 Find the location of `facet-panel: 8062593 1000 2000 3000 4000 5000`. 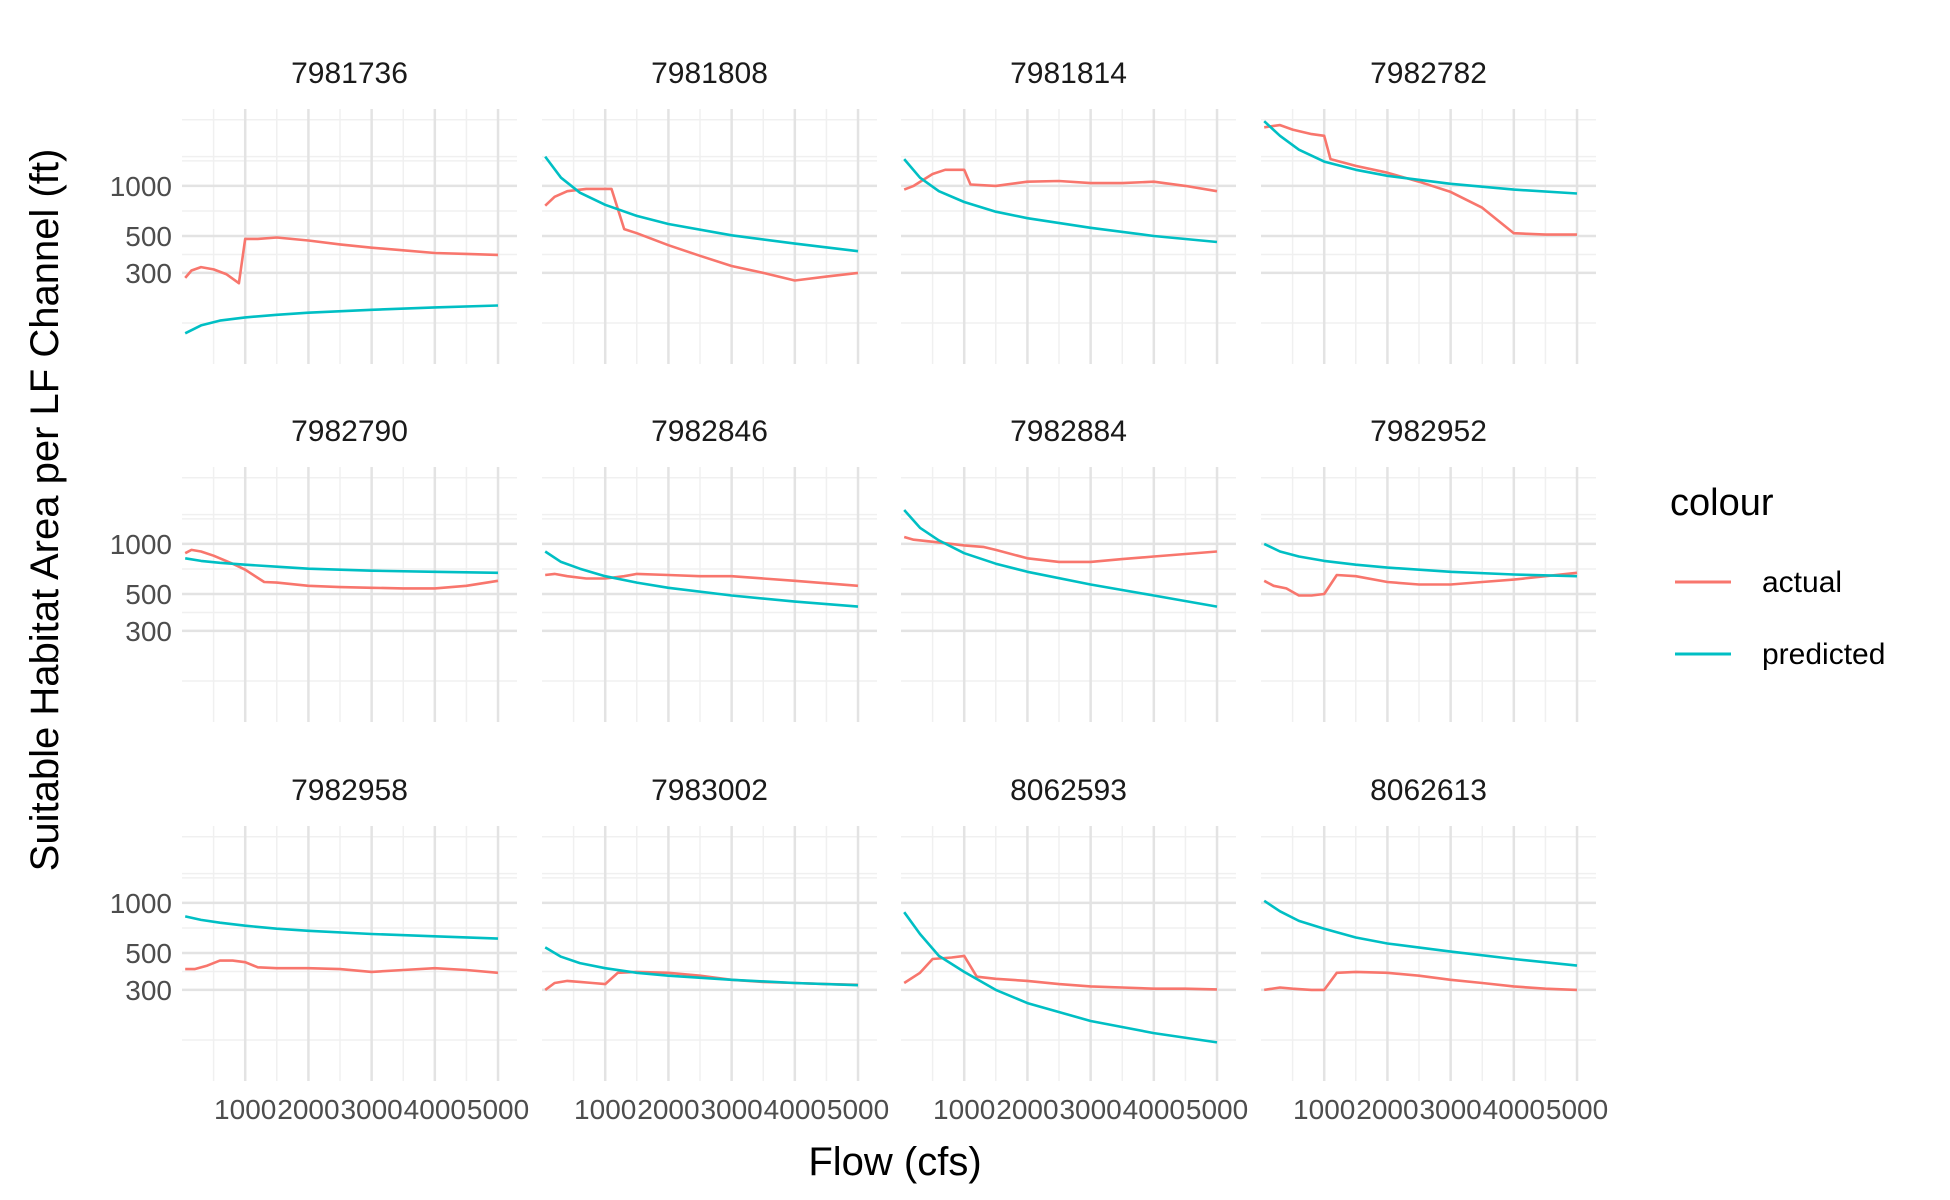

facet-panel: 8062593 1000 2000 3000 4000 5000 is located at coordinates (1074, 949).